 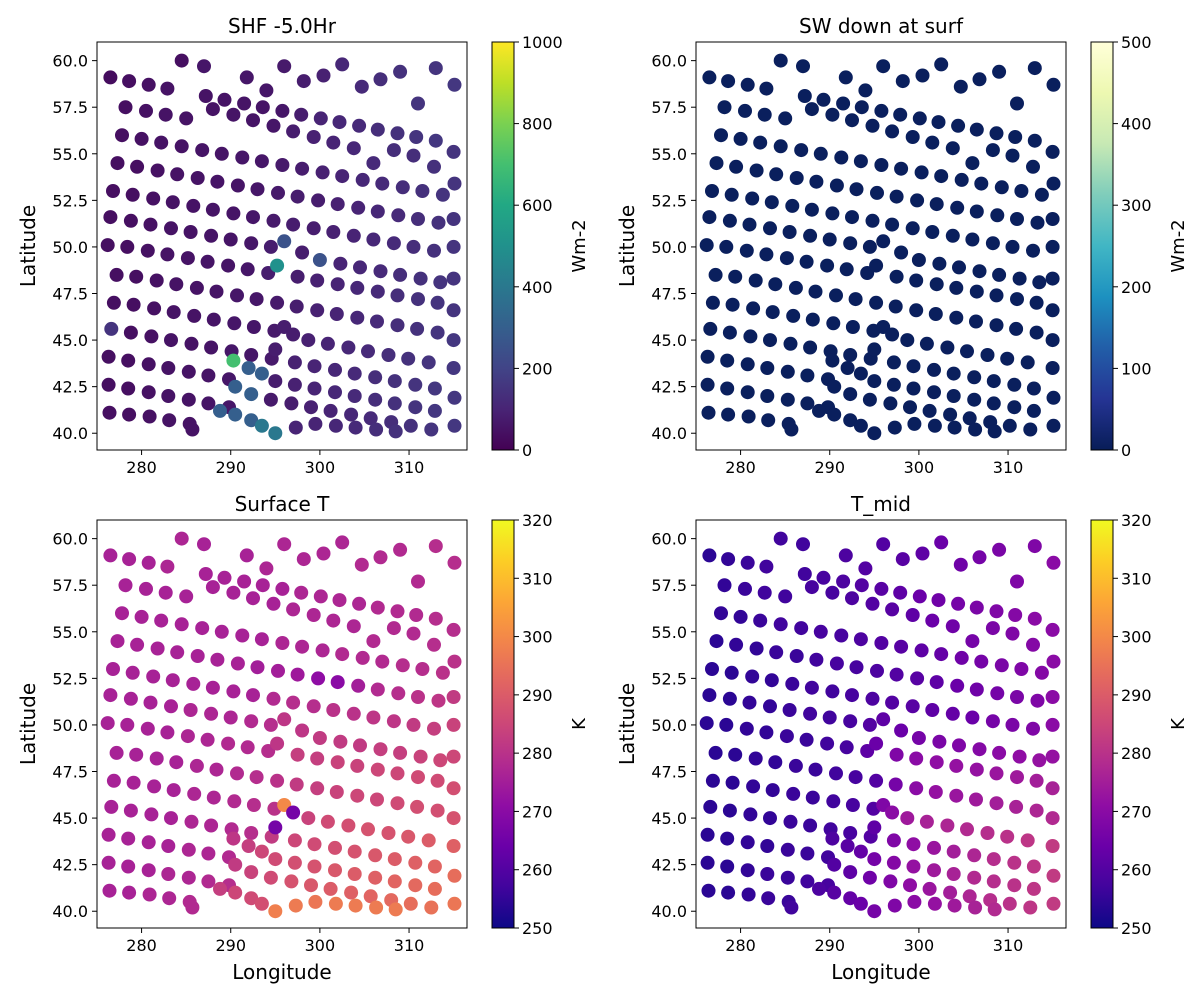 I want to click on x-tick-label: 290, so click(x=230, y=945).